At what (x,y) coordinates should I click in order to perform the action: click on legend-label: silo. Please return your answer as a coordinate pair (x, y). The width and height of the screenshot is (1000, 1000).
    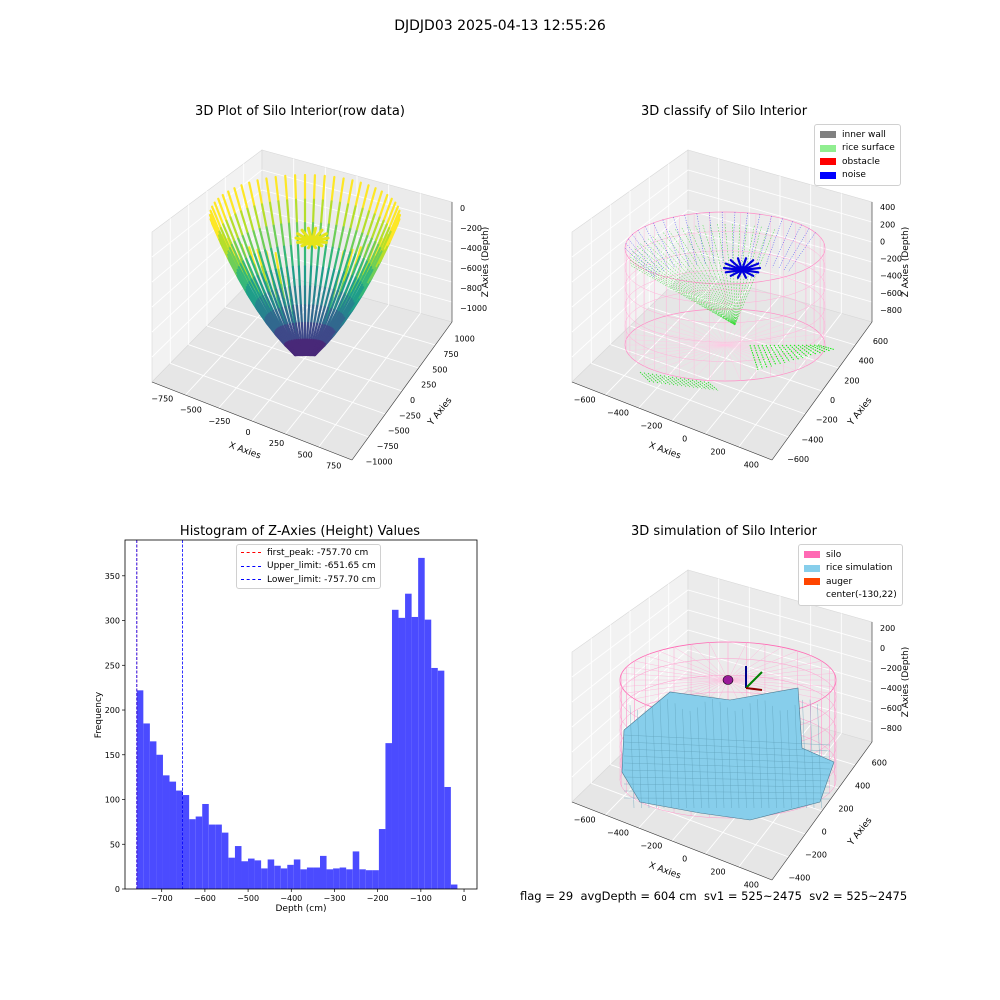
    Looking at the image, I should click on (834, 554).